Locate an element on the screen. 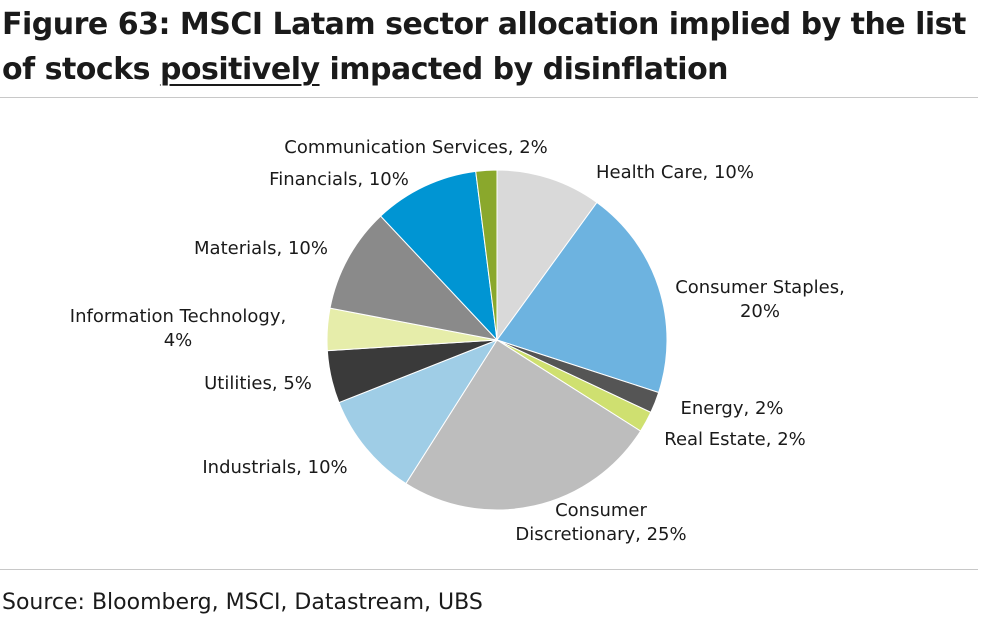  pie-slice-communication-services is located at coordinates (486, 255).